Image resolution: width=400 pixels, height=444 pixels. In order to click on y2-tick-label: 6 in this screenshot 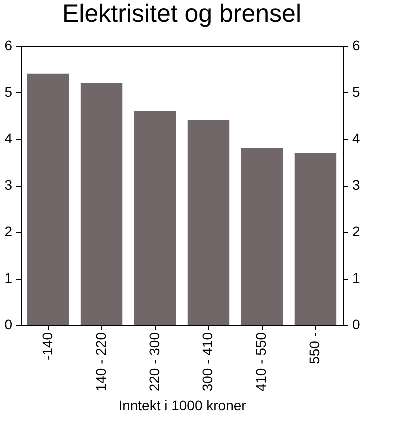, I will do `click(356, 46)`.